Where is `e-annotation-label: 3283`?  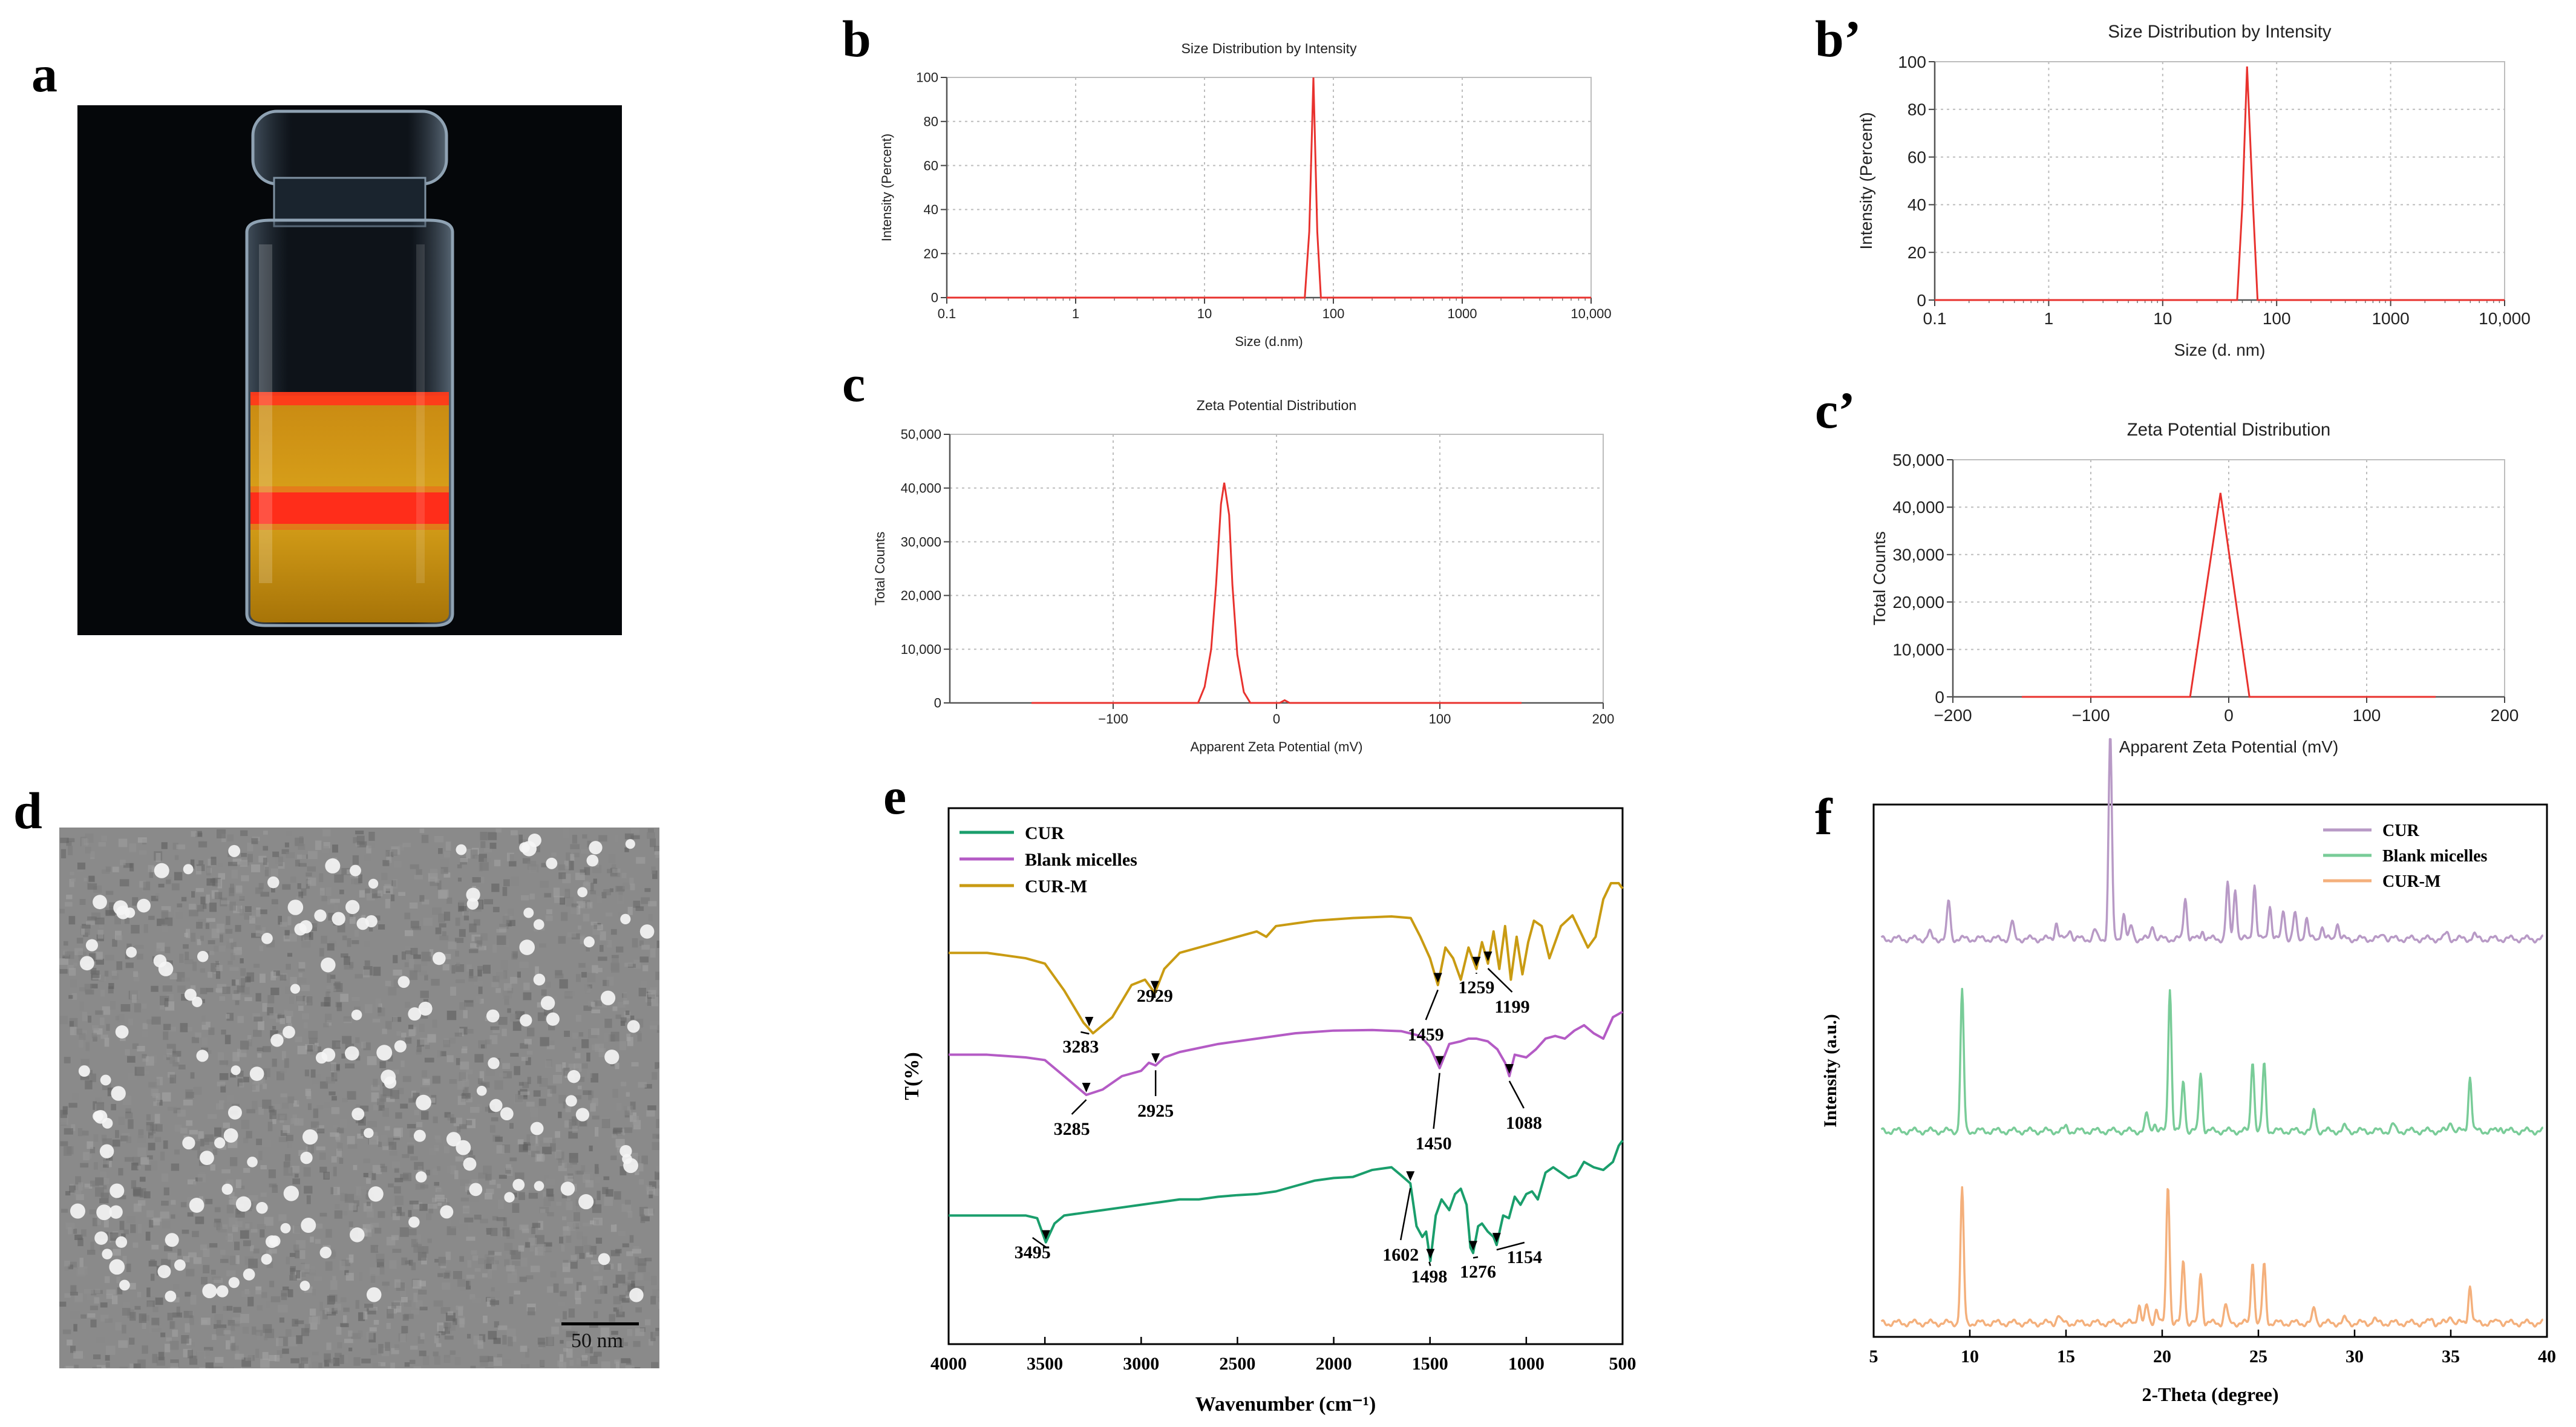
e-annotation-label: 3283 is located at coordinates (1080, 1047).